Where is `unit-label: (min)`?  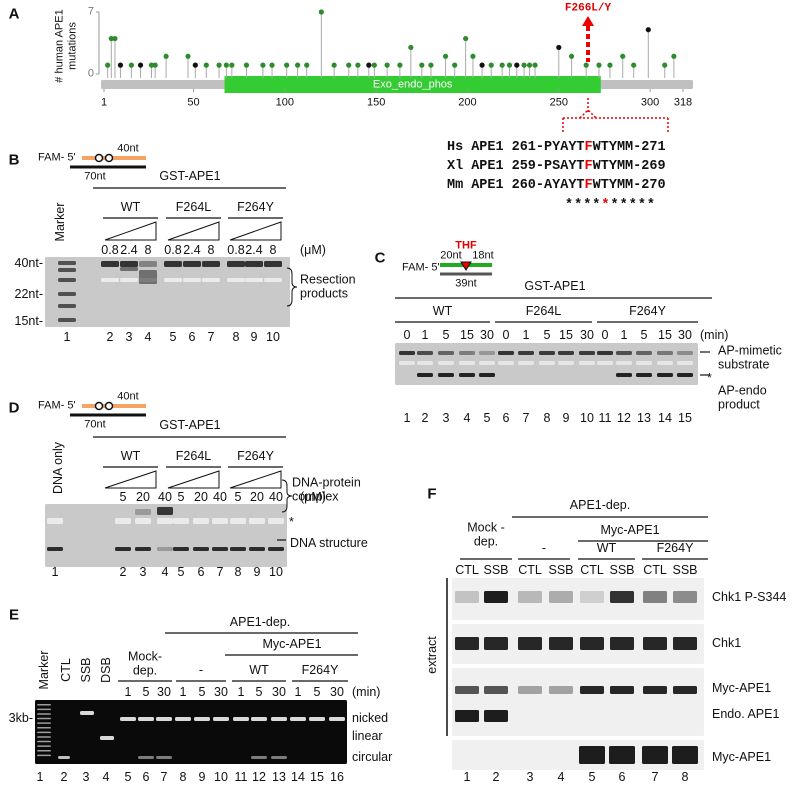 unit-label: (min) is located at coordinates (714, 334).